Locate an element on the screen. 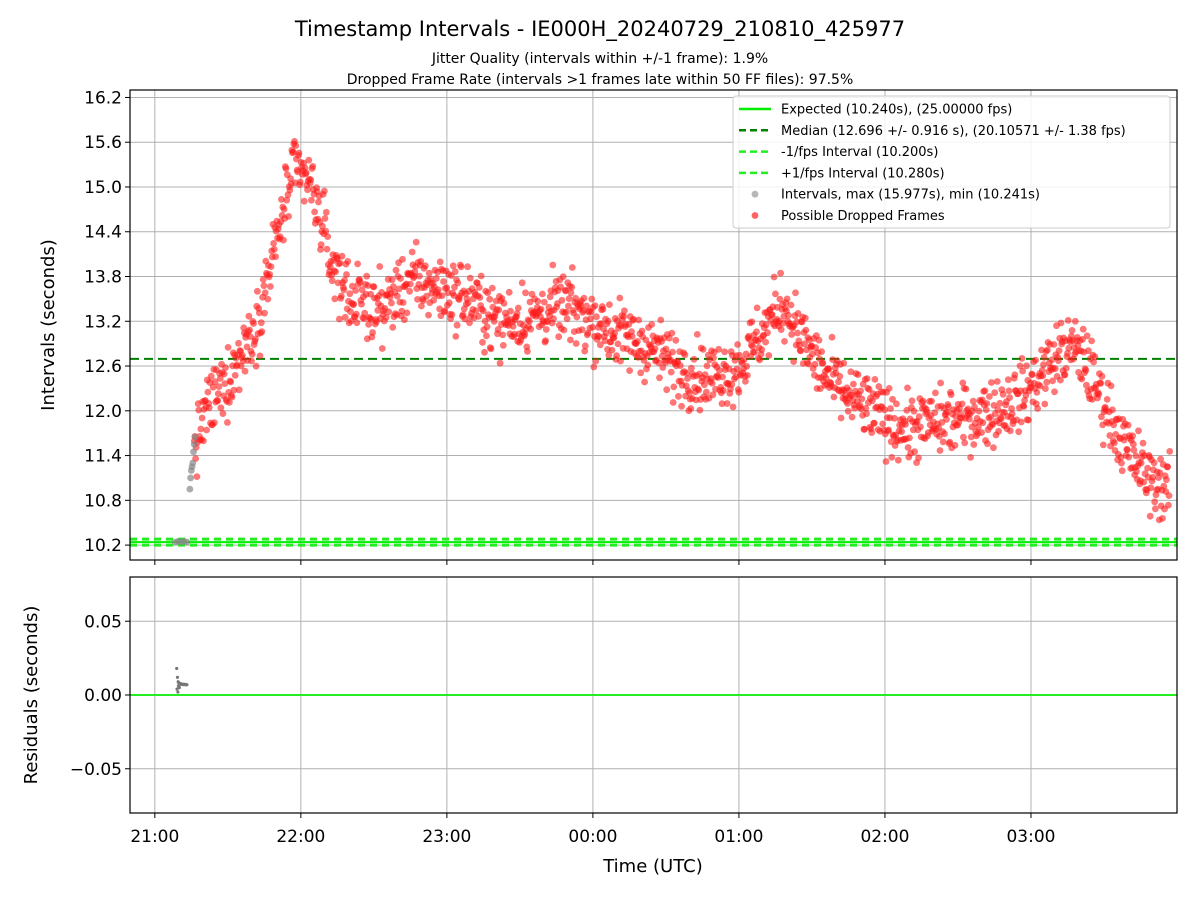 The image size is (1200, 900). legend-box is located at coordinates (951, 162).